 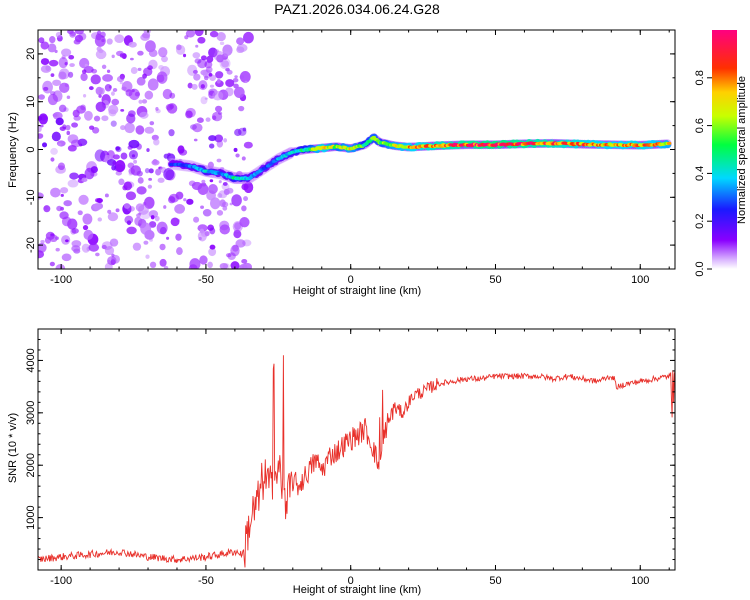 What do you see at coordinates (357, 590) in the screenshot?
I see `snr-x-label: Height of straight line (km)` at bounding box center [357, 590].